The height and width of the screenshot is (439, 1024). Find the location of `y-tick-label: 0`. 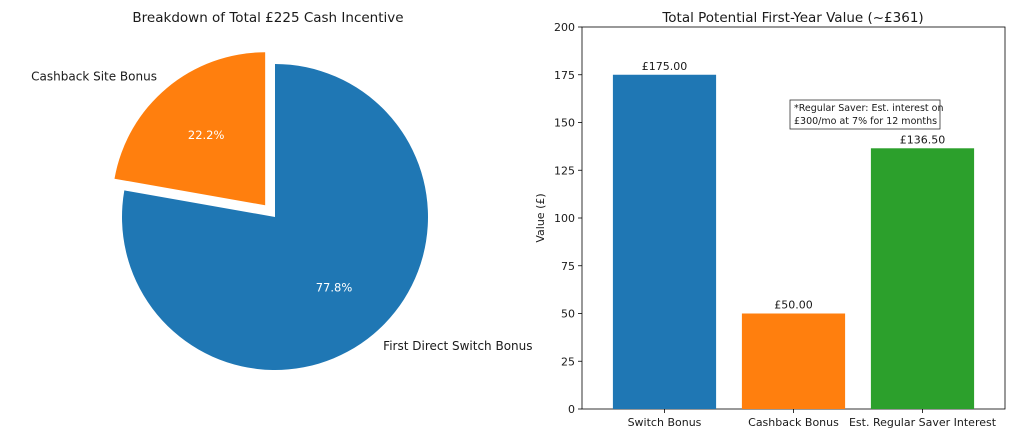

y-tick-label: 0 is located at coordinates (571, 409).